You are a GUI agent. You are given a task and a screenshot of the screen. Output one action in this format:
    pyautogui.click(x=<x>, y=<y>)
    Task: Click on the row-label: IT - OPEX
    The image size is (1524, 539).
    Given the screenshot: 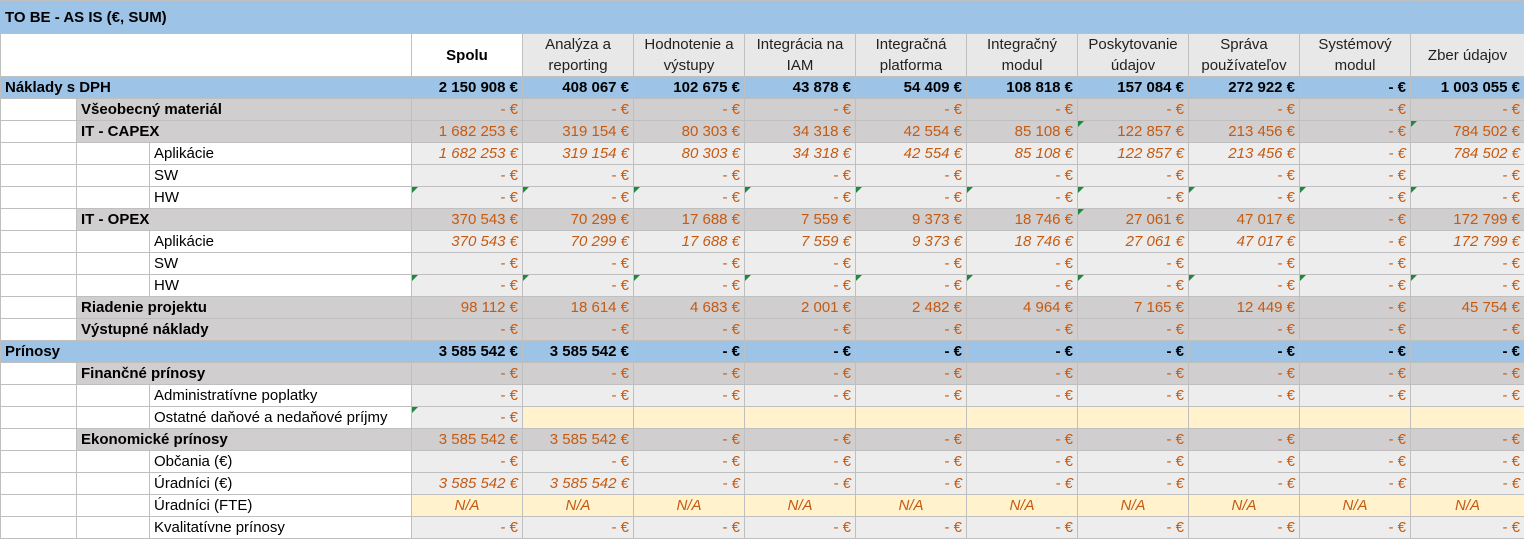 What is the action you would take?
    pyautogui.click(x=244, y=219)
    